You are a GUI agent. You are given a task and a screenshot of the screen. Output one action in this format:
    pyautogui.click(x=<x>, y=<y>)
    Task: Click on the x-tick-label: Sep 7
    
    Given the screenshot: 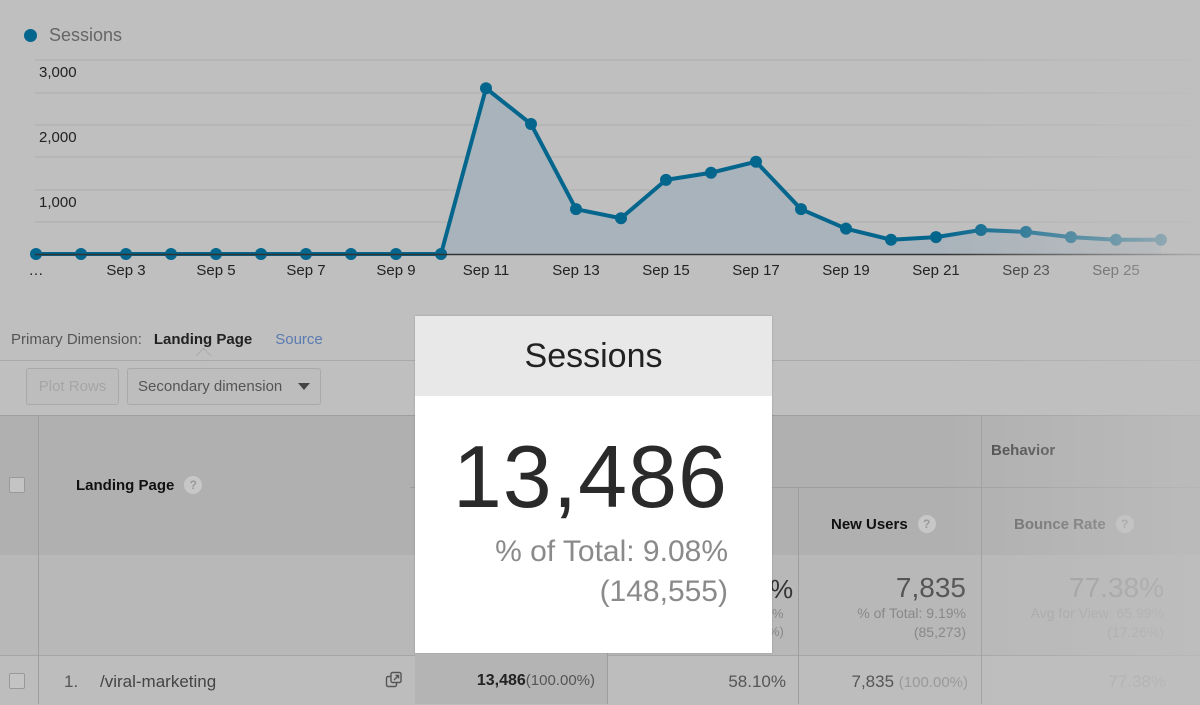 What is the action you would take?
    pyautogui.click(x=306, y=270)
    